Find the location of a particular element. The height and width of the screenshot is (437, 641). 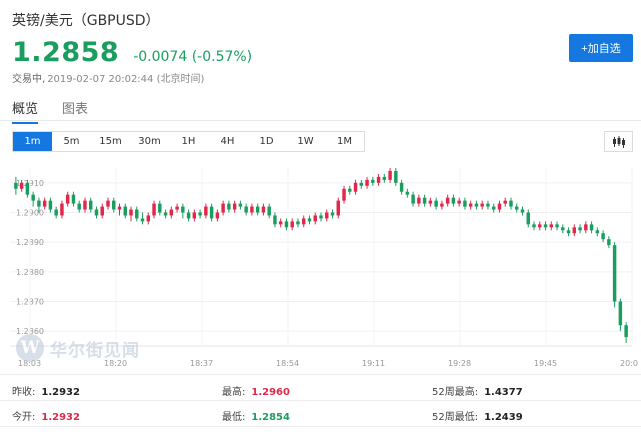

period-1w: 1W is located at coordinates (305, 141).